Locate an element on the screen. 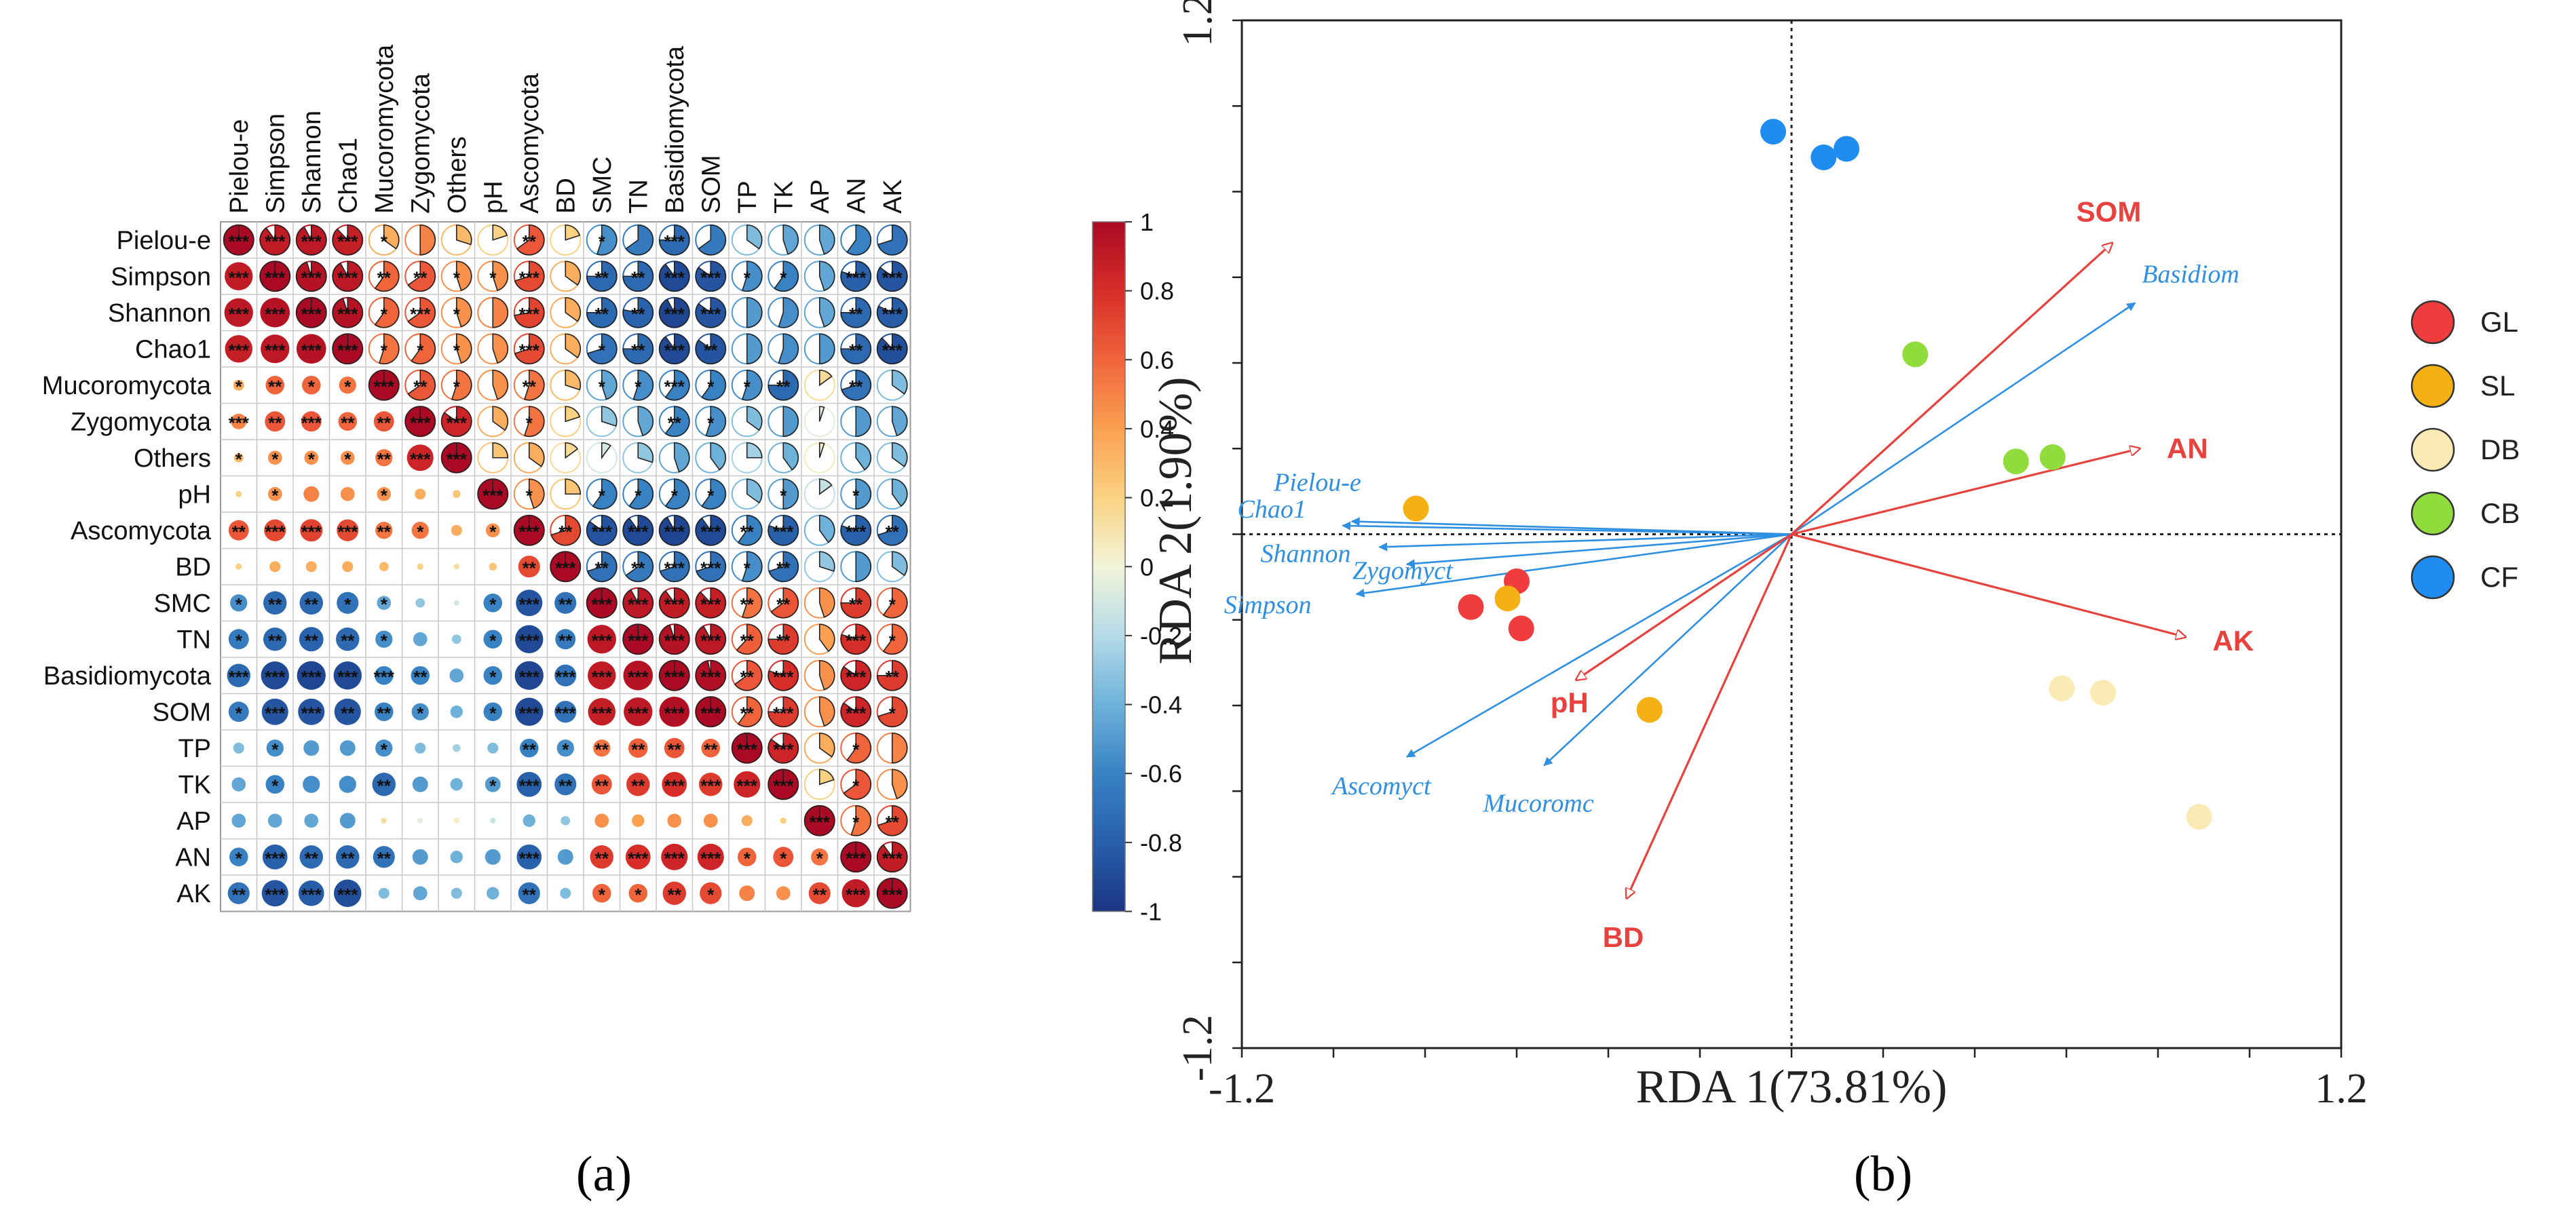  env-vector-label: AN is located at coordinates (2187, 448).